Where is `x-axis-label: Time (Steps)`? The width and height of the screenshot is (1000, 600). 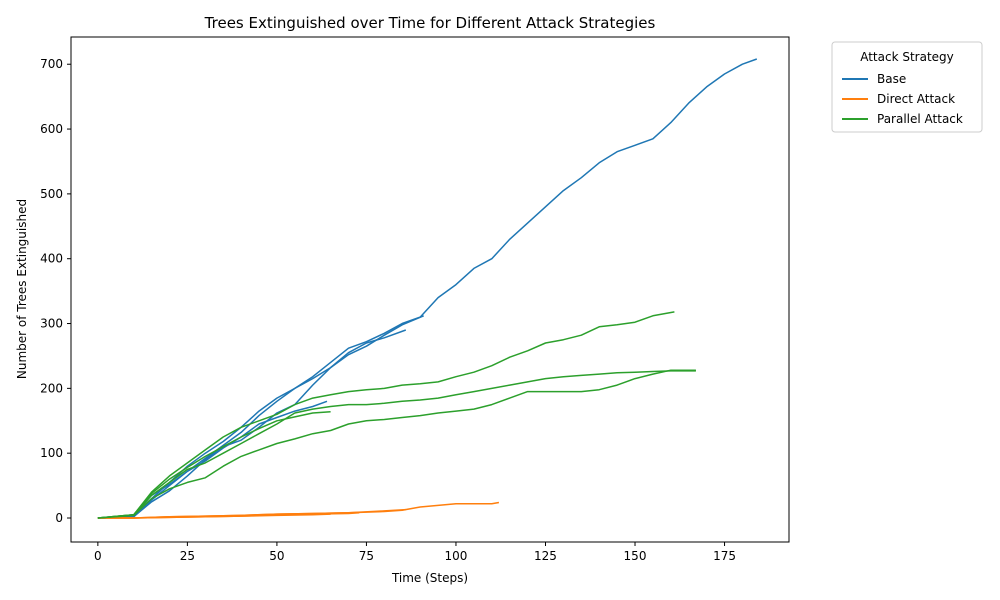
x-axis-label: Time (Steps) is located at coordinates (429, 578).